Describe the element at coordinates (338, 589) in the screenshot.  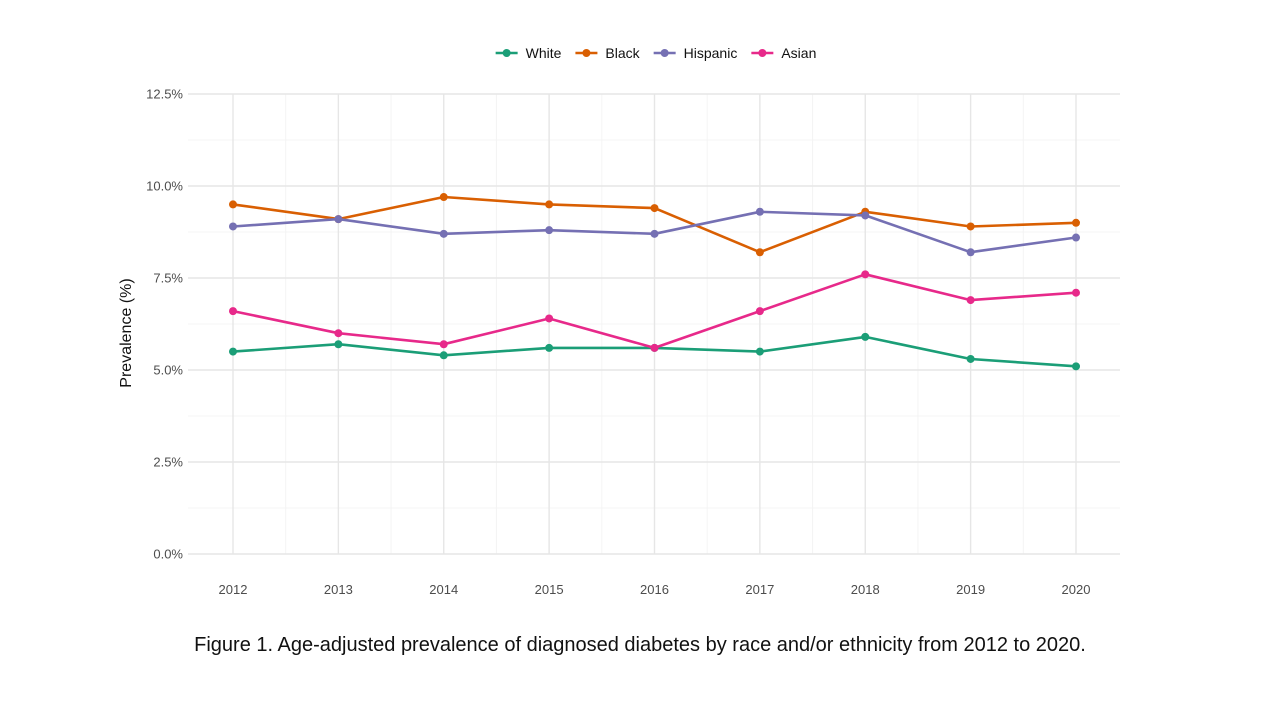
I see `x-tick-label: 2013` at that location.